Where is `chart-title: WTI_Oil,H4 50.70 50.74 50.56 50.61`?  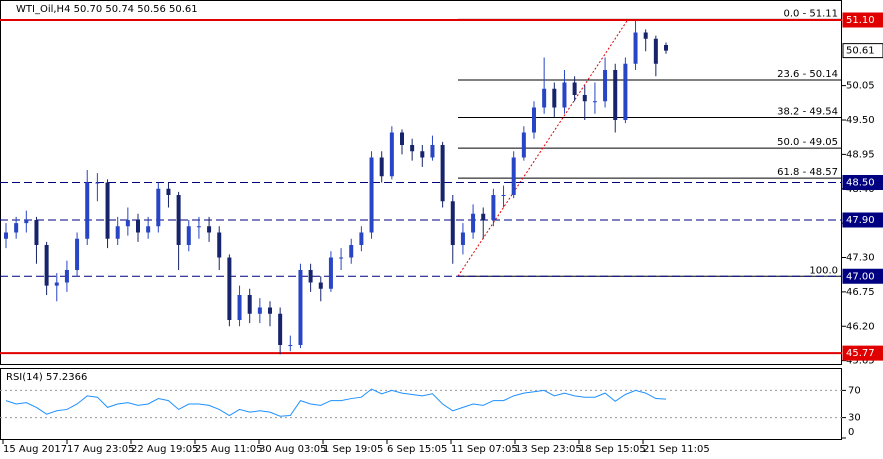 chart-title: WTI_Oil,H4 50.70 50.74 50.56 50.61 is located at coordinates (107, 9).